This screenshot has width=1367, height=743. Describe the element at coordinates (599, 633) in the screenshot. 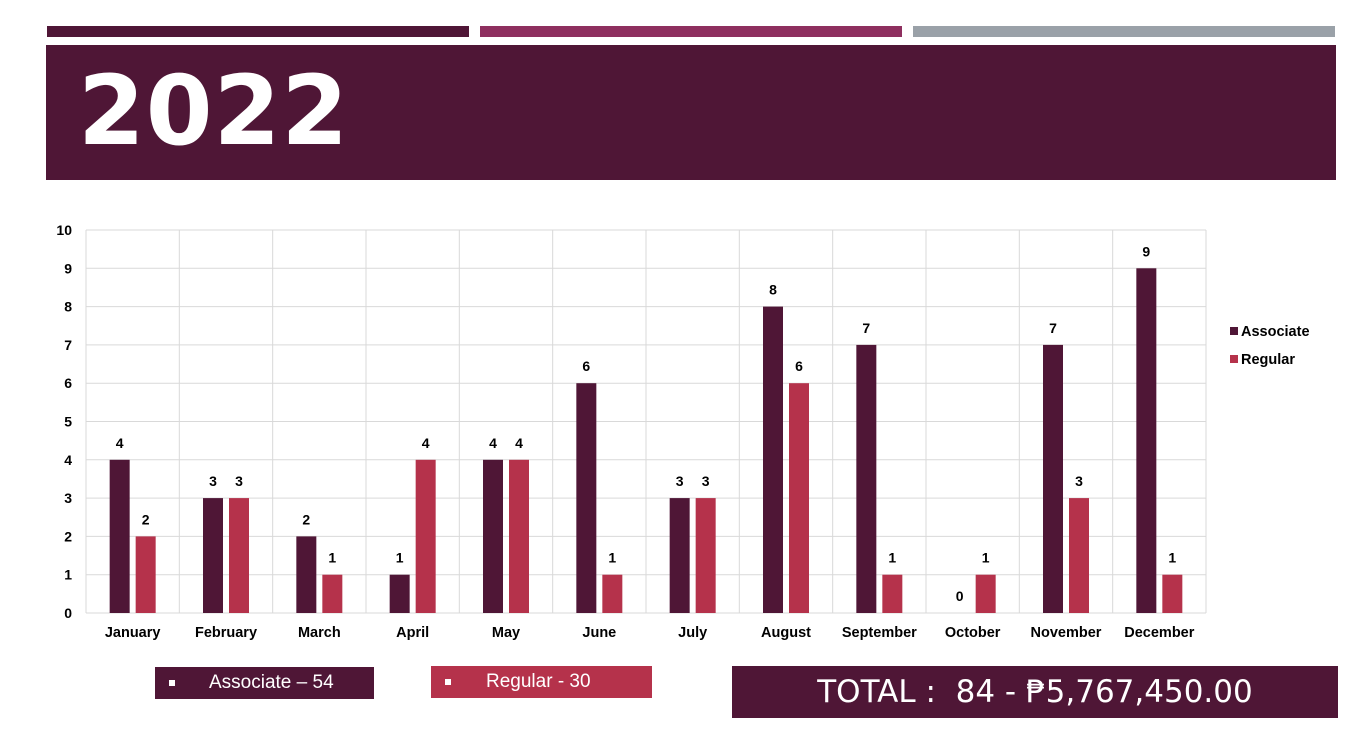

I see `x-tick-label: June` at that location.